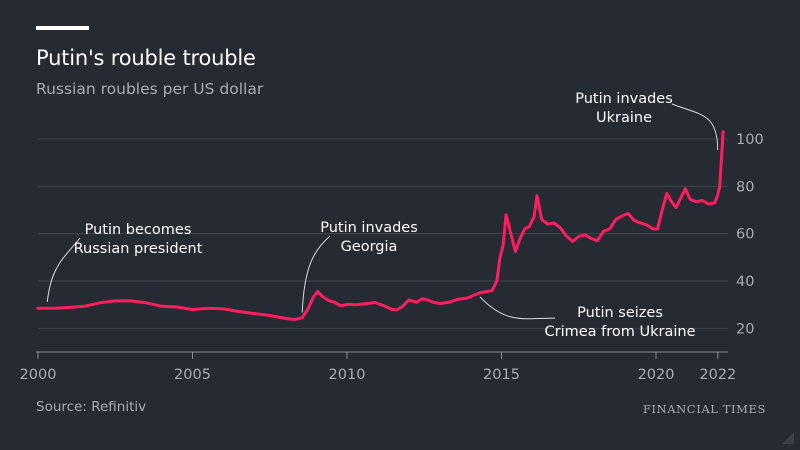 The height and width of the screenshot is (450, 800). I want to click on x-tick-label: 2000, so click(38, 375).